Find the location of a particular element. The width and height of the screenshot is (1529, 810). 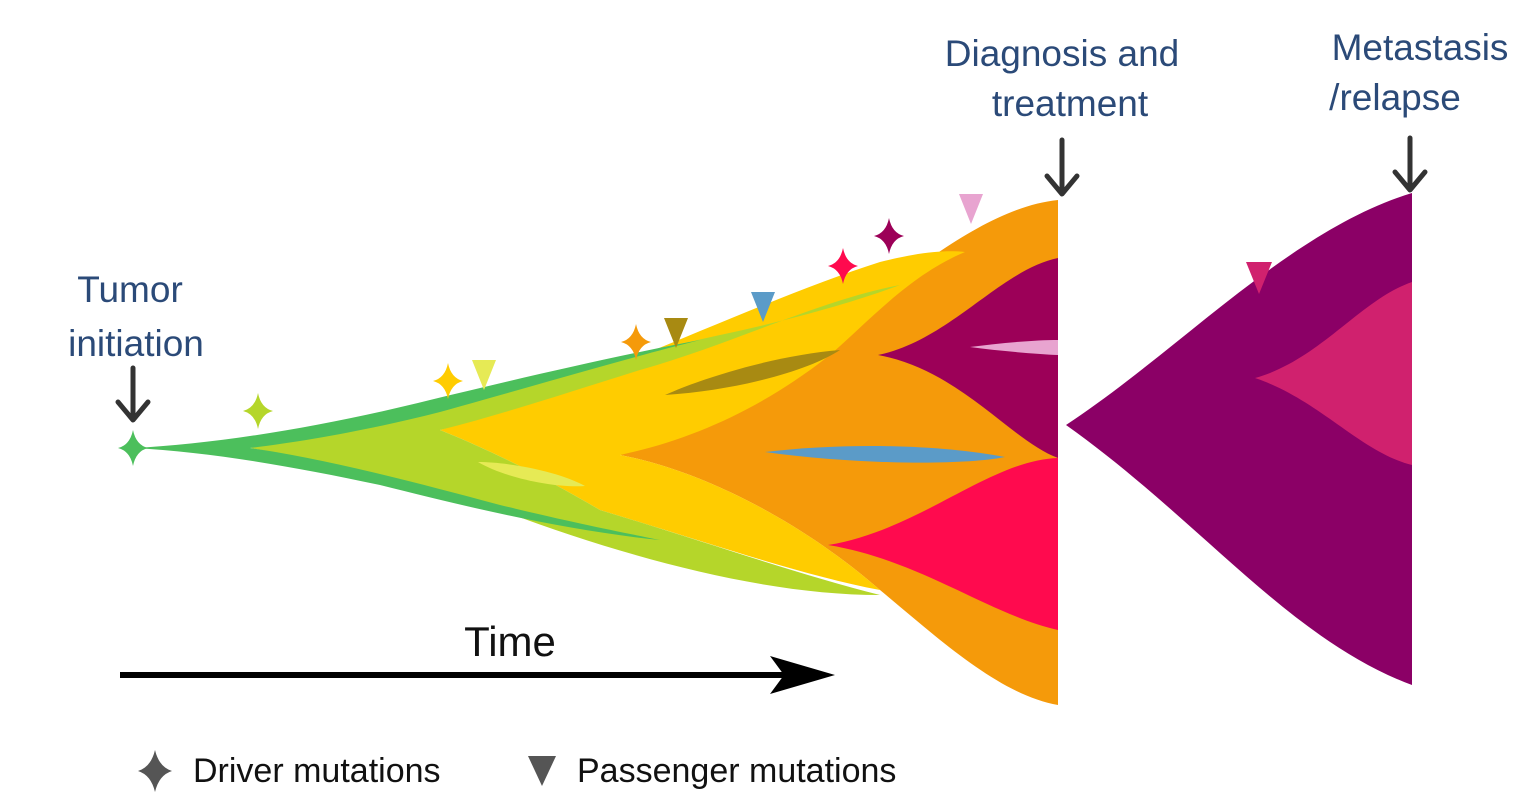

time-label: Time is located at coordinates (510, 641).